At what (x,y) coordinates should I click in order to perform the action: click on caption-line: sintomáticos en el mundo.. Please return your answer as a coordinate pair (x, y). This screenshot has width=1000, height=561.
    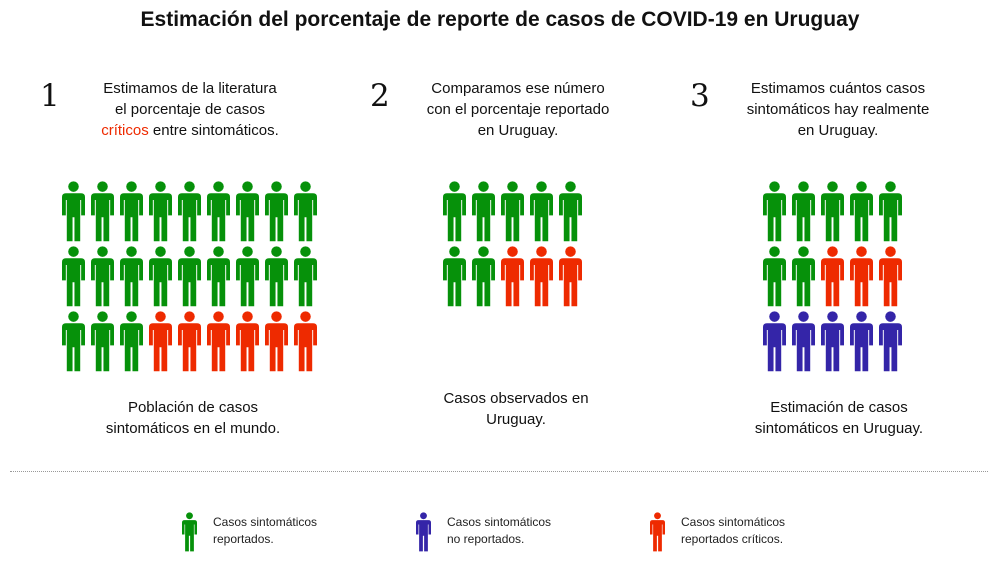
    Looking at the image, I should click on (193, 428).